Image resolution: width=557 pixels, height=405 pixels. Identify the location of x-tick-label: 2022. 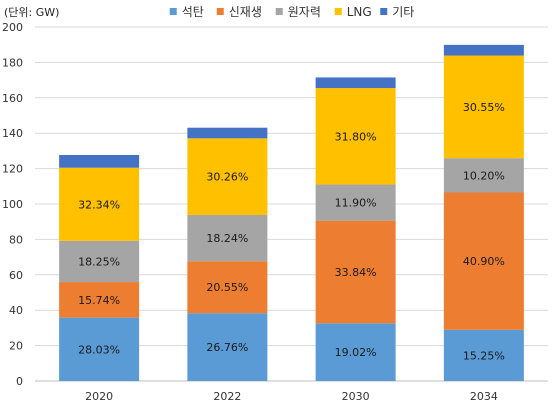
(227, 396).